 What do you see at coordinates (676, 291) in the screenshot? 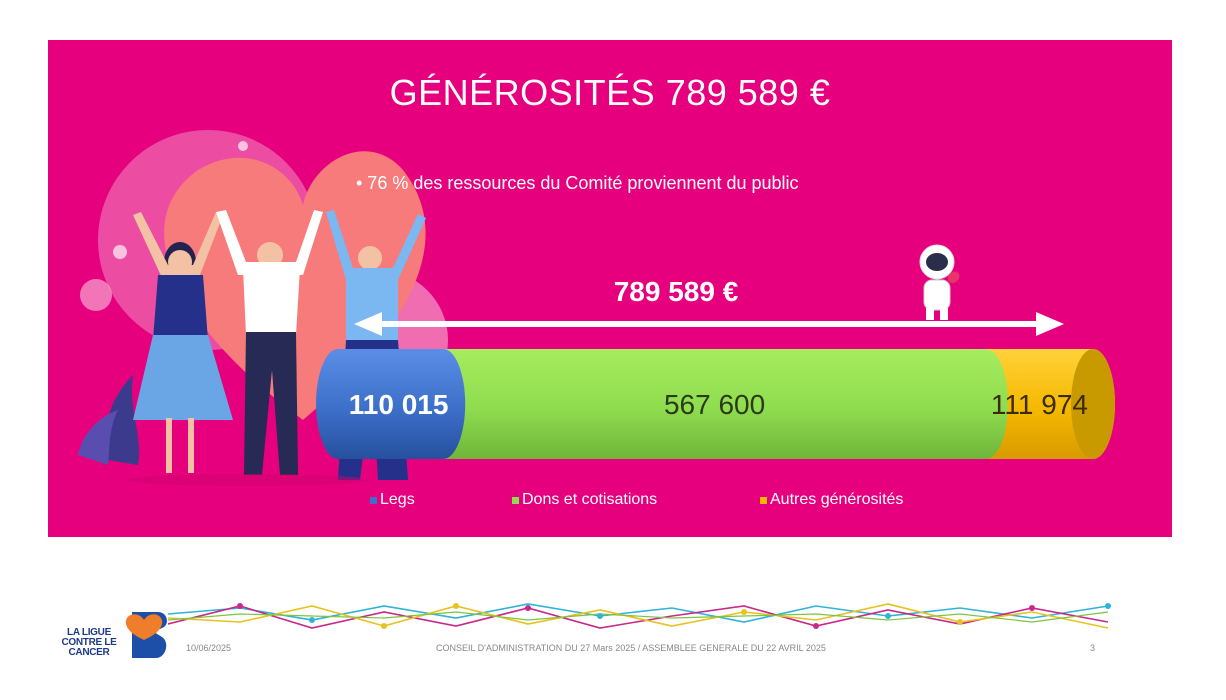
I see `total-label: 789 589 €` at bounding box center [676, 291].